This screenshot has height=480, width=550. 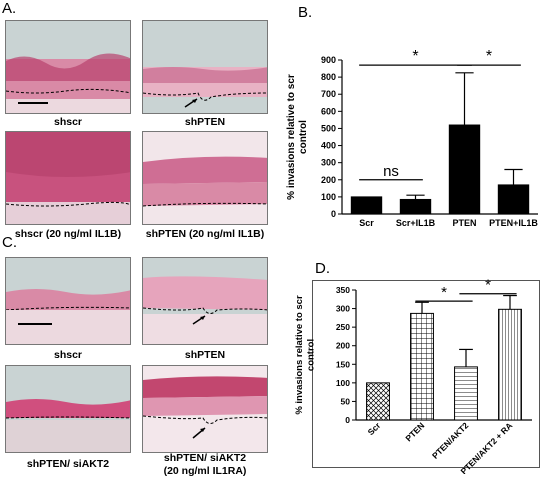 I want to click on caption-a-shpten-il1b: shPTEN (20 ng/ml IL1B), so click(x=205, y=234).